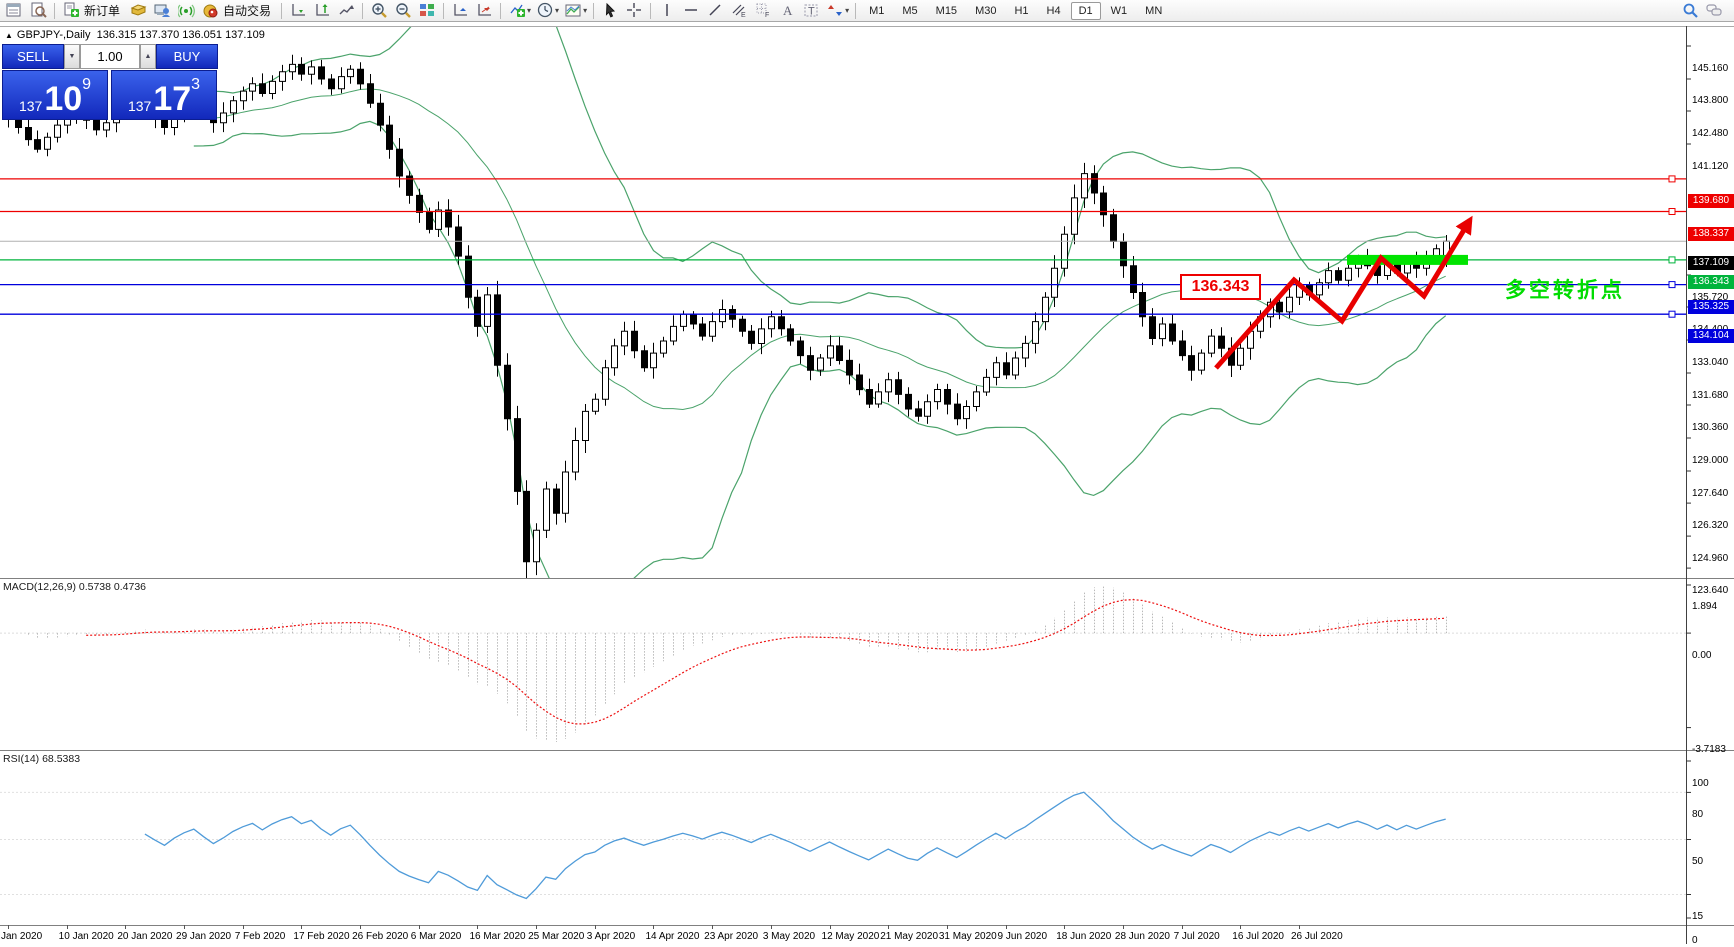  I want to click on tile-windows-icon, so click(427, 11).